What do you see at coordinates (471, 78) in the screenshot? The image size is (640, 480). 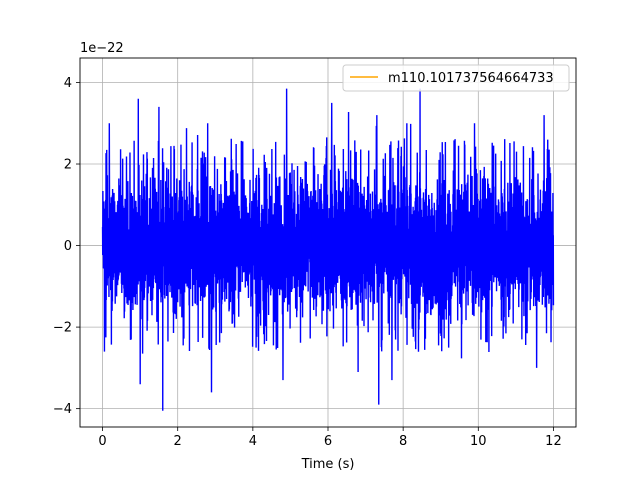 I see `legend-entry-label: m110.101737564664733` at bounding box center [471, 78].